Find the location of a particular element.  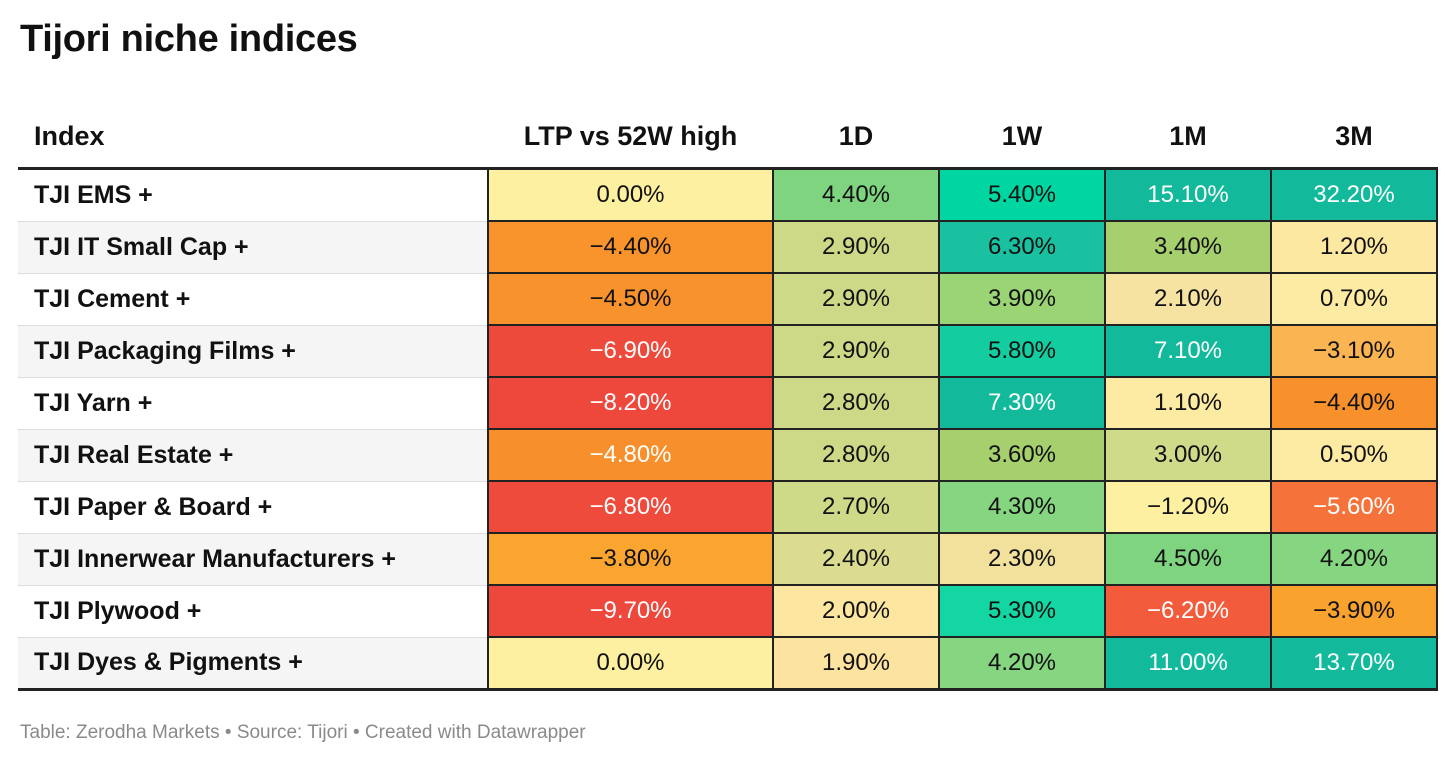

heat-cell-ltp-vs-52w-high: −4.50% is located at coordinates (630, 299).